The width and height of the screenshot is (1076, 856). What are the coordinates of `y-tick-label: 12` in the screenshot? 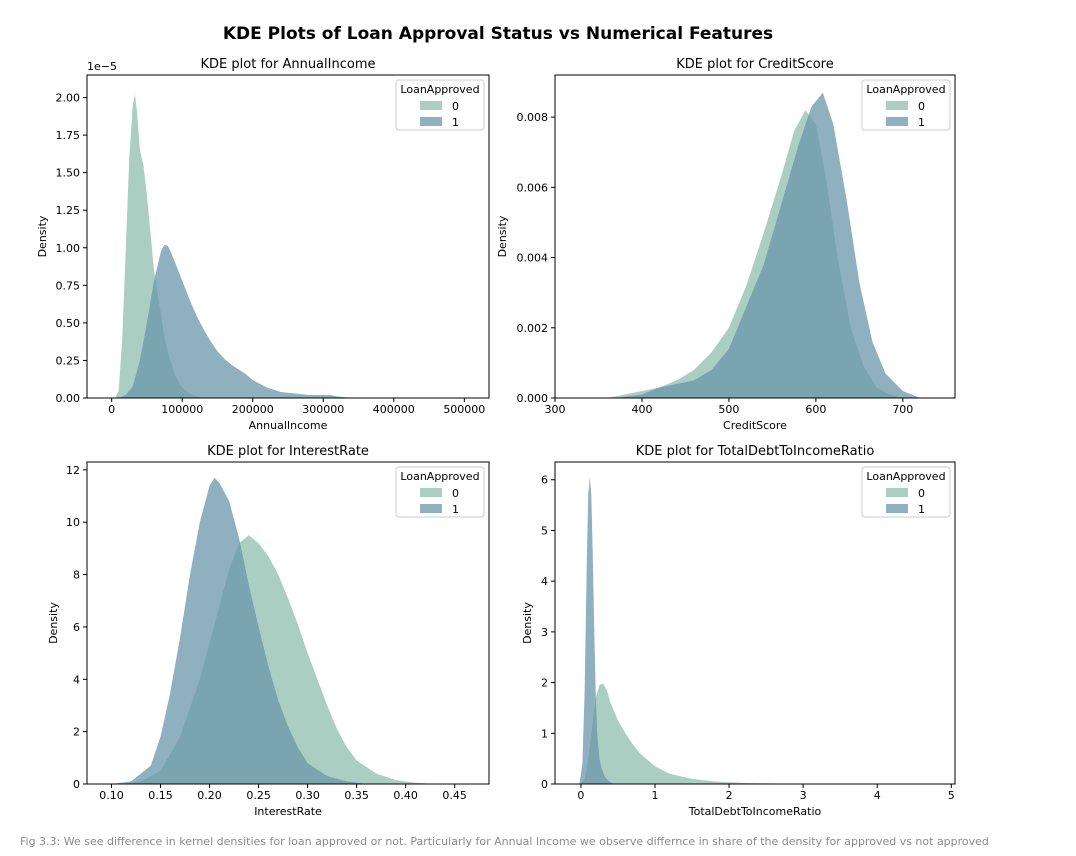 It's located at (73, 470).